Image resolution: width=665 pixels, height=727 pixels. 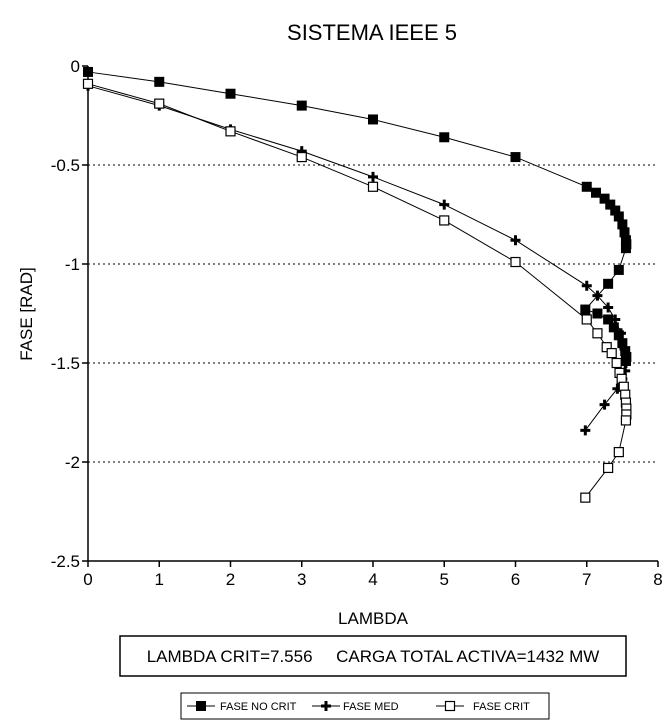 I want to click on y-tick-label: 0, so click(x=75, y=66).